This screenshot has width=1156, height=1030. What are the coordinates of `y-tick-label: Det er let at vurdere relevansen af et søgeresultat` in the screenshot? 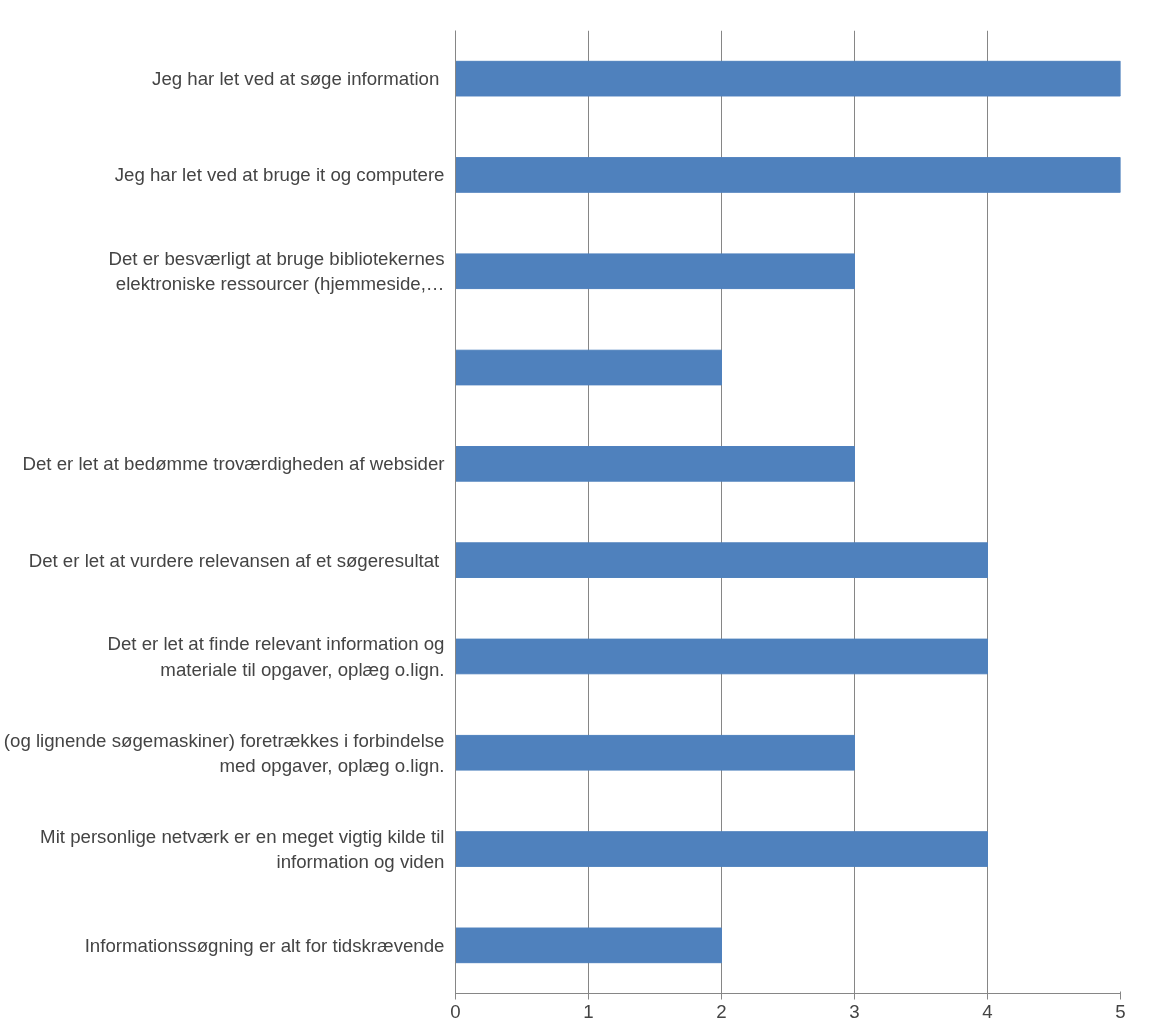 It's located at (234, 560).